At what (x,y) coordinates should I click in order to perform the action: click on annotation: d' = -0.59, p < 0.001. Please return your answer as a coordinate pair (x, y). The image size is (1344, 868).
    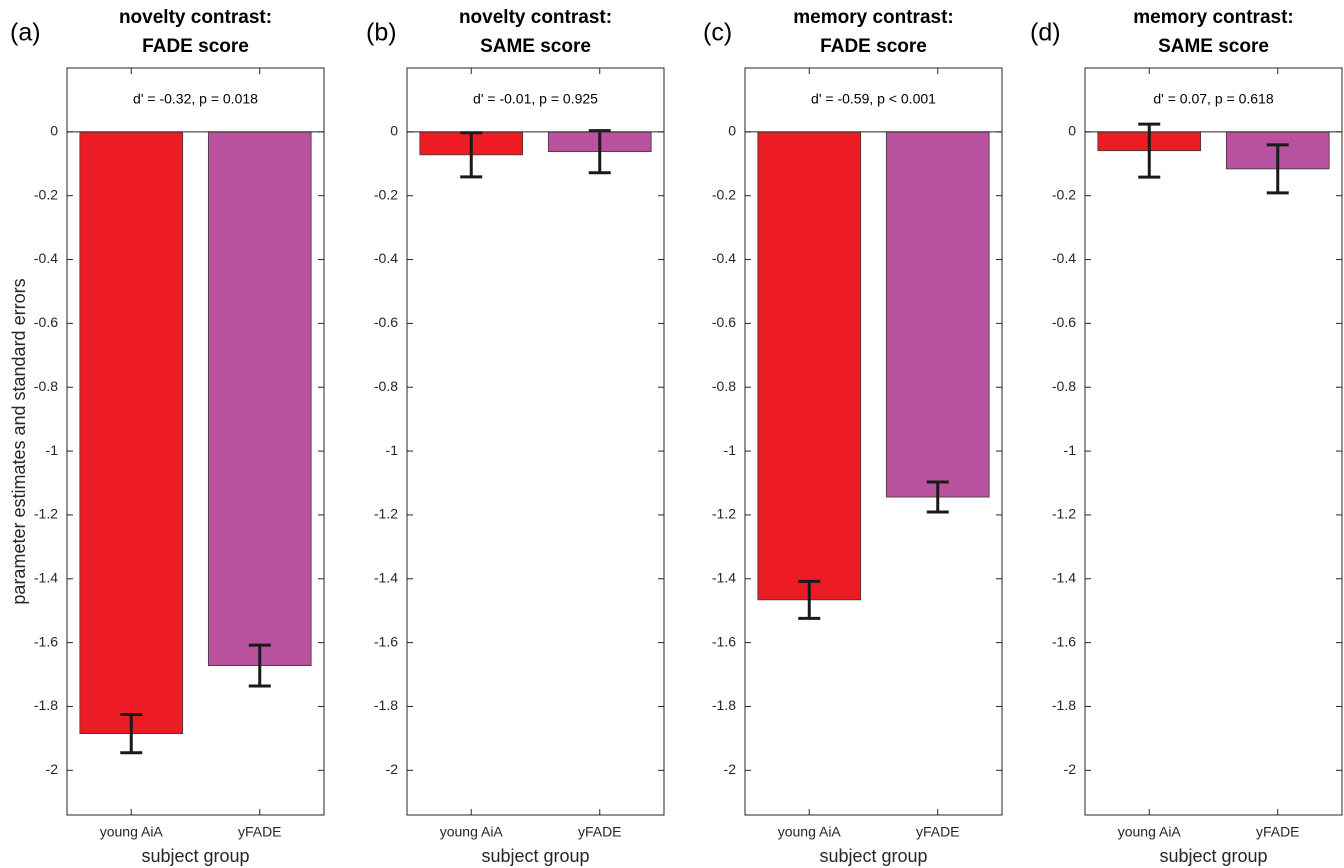
    Looking at the image, I should click on (873, 99).